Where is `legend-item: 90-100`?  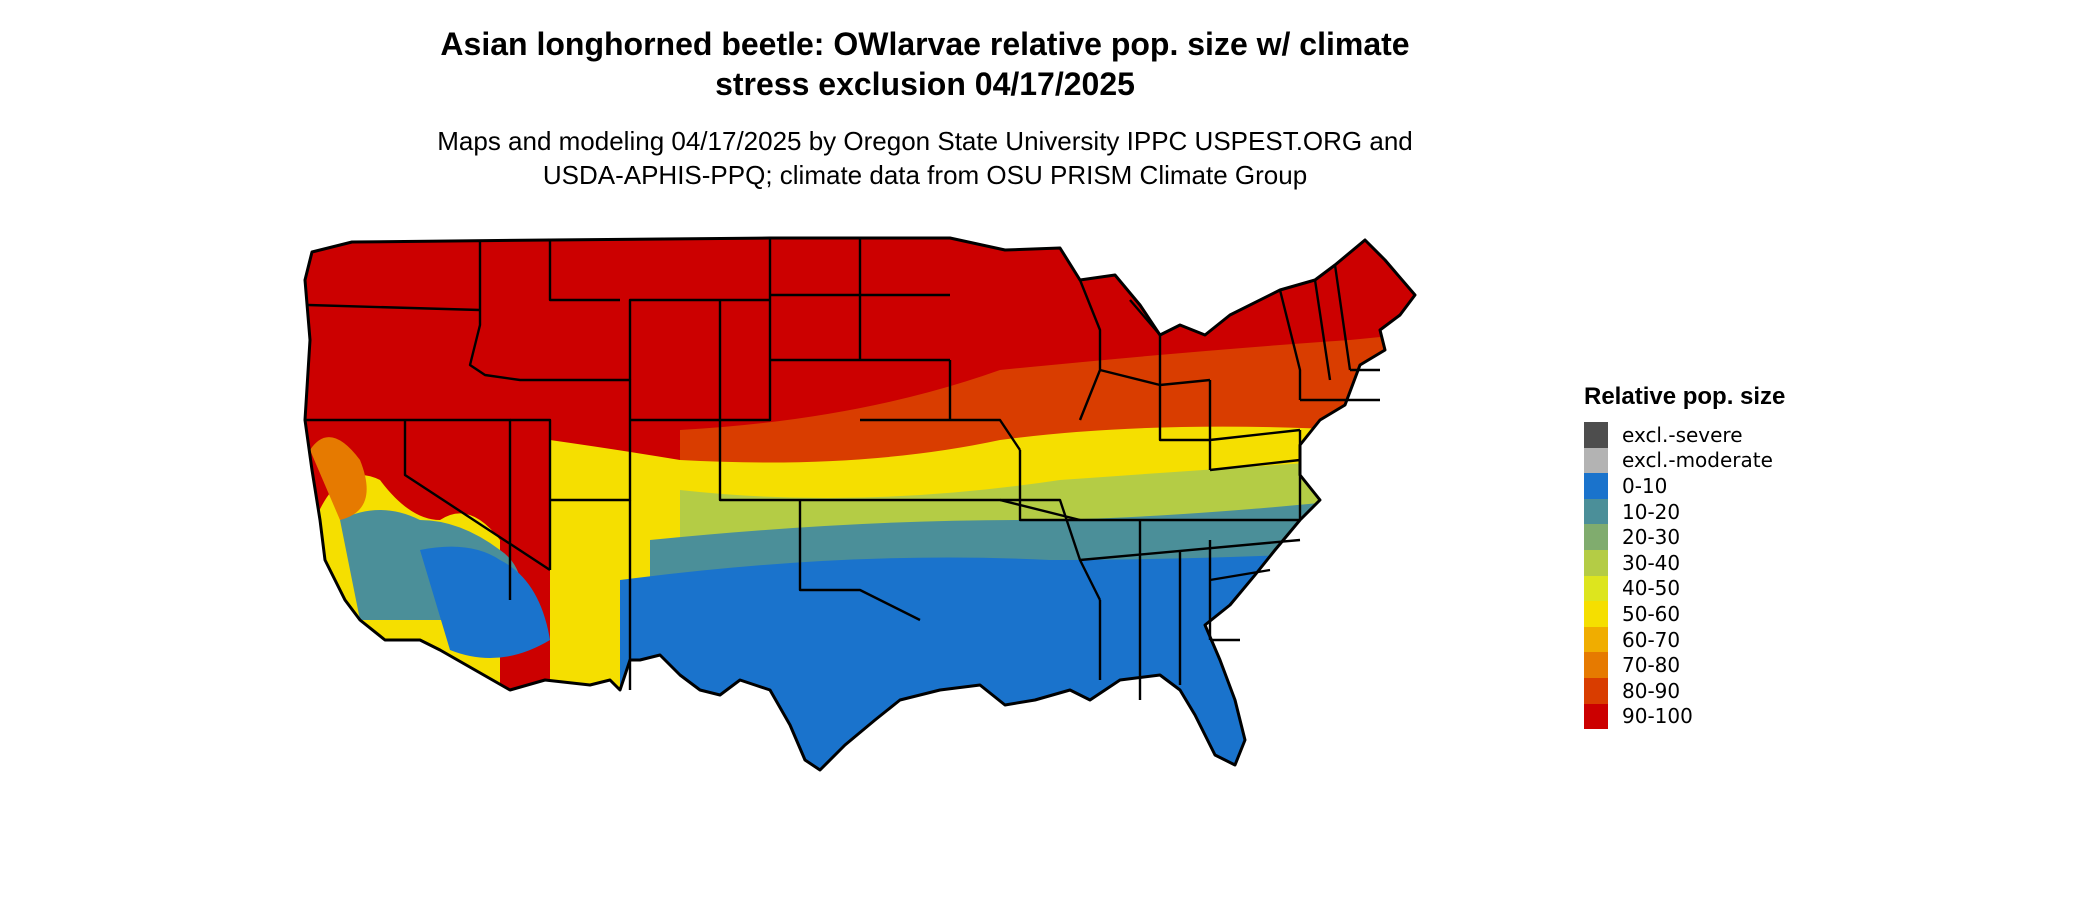
legend-item: 90-100 is located at coordinates (1684, 716).